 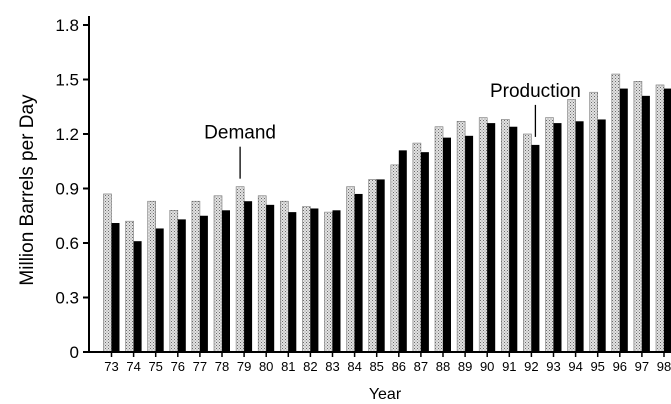 I want to click on y-tick-label: 1.5, so click(x=67, y=80).